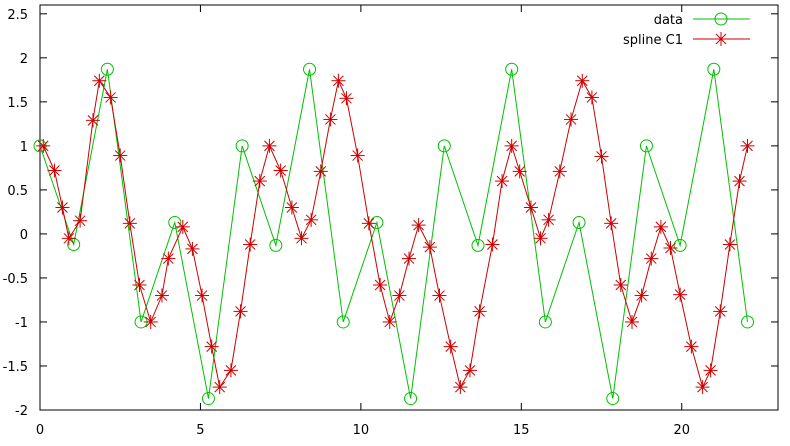  What do you see at coordinates (681, 430) in the screenshot?
I see `x-tick-label: 20` at bounding box center [681, 430].